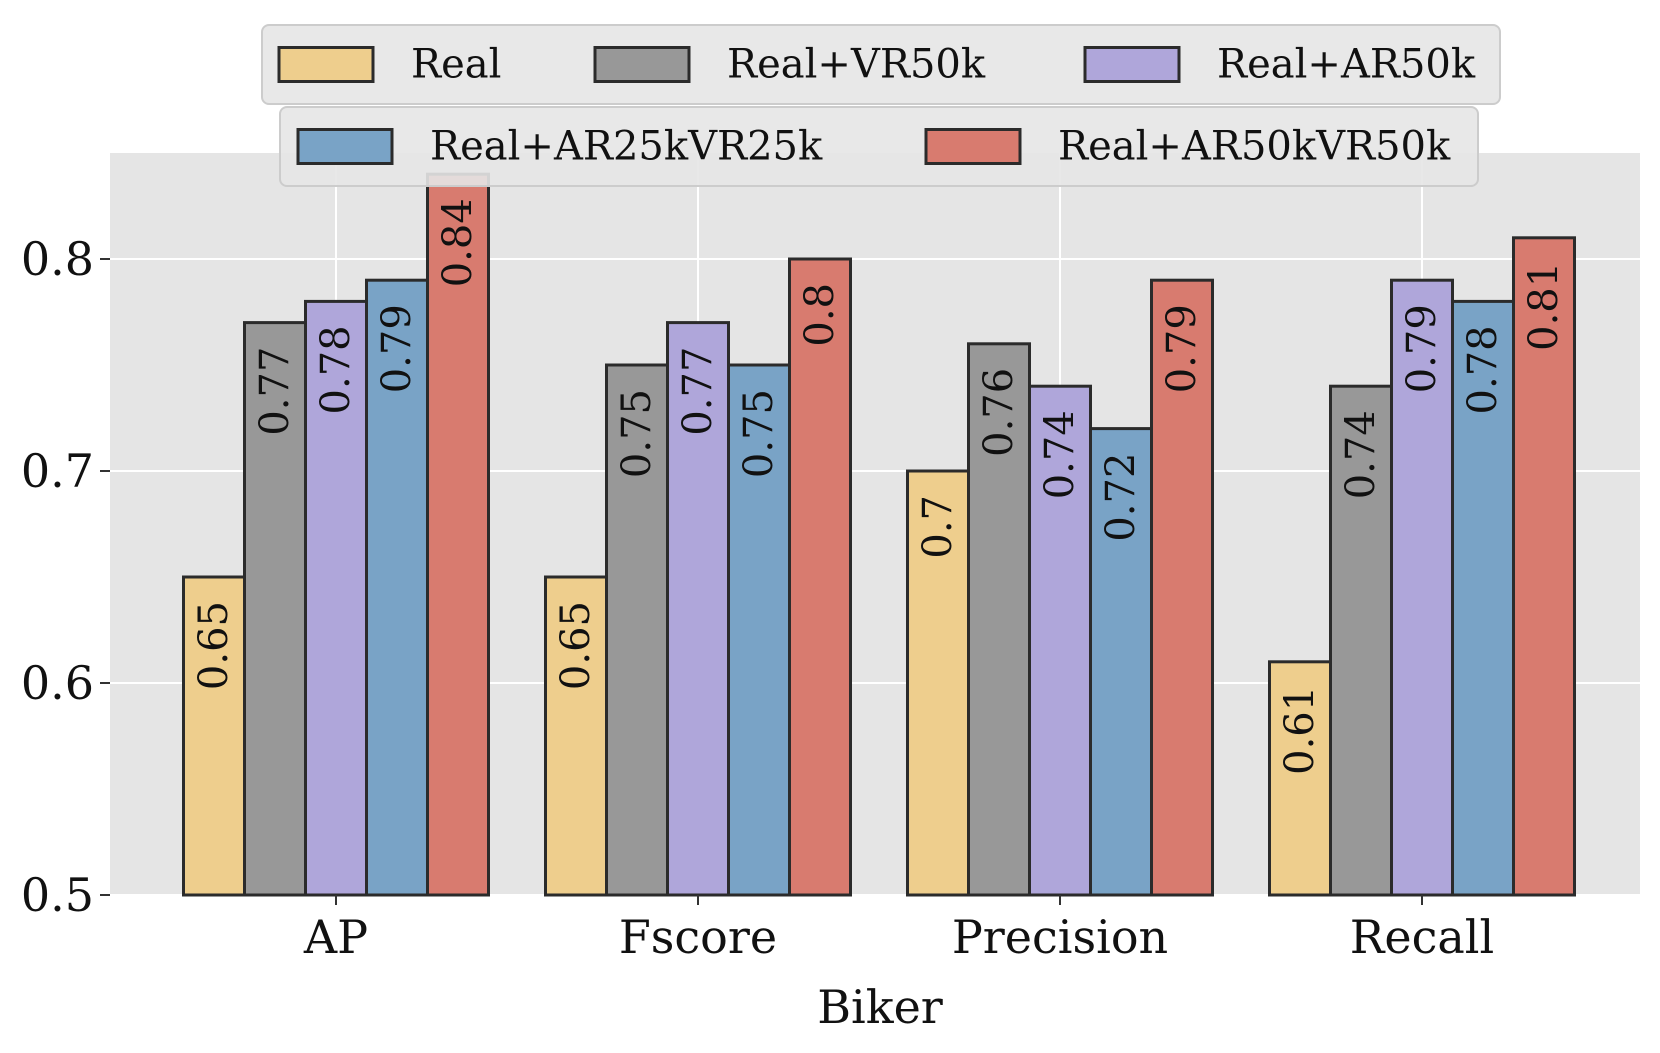  I want to click on bar-value-label: 0.76, so click(999, 412).